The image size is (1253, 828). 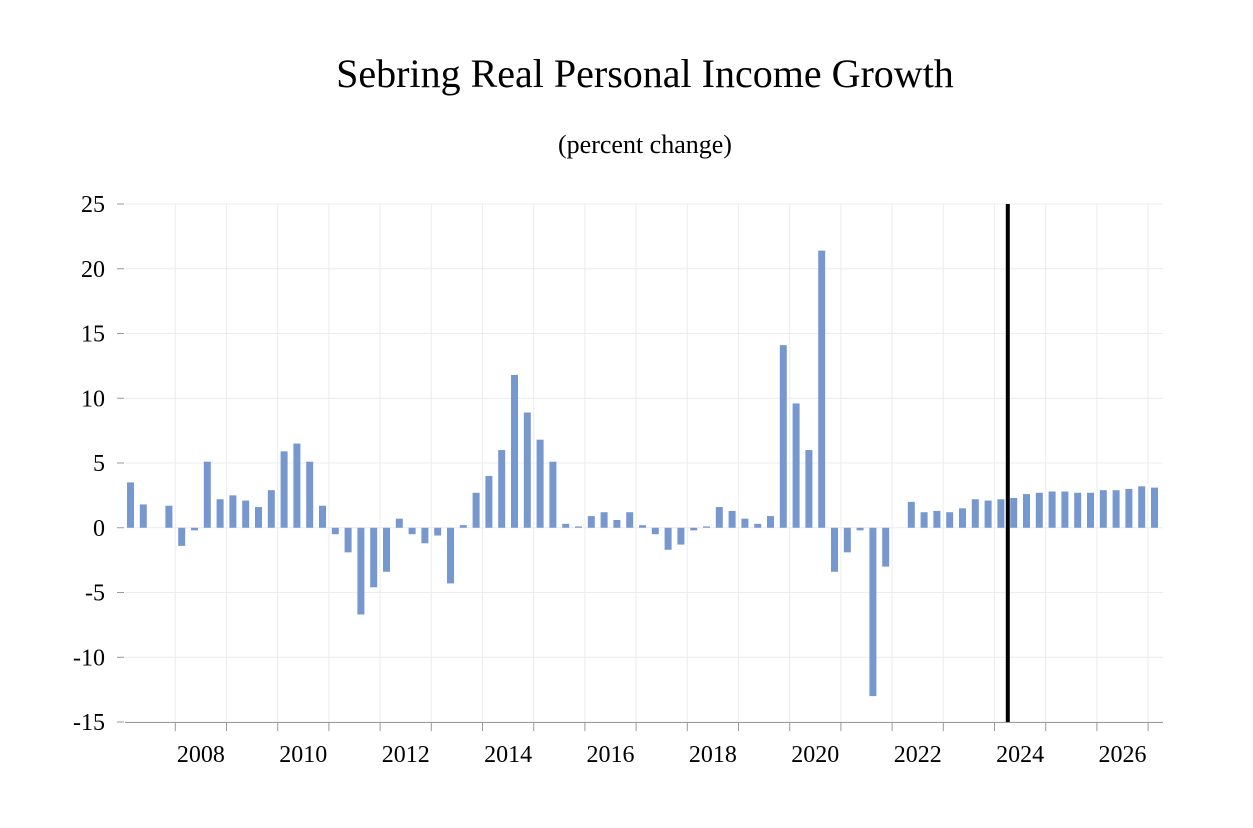 I want to click on x-tick-label: 2024, so click(x=1020, y=755).